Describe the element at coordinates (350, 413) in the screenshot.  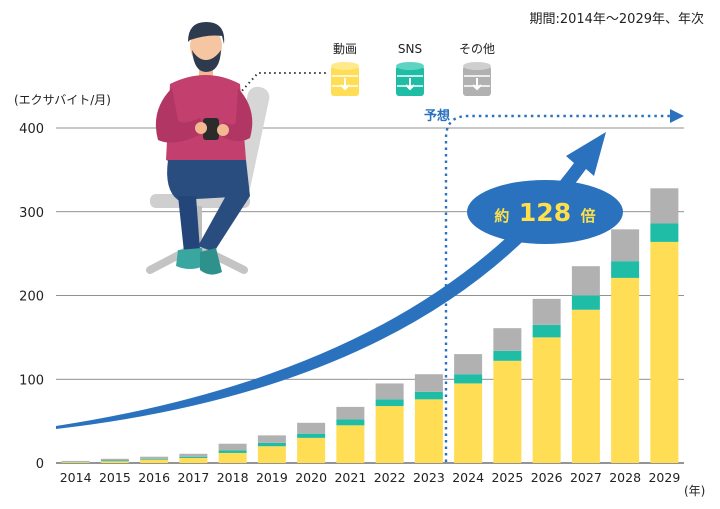
I see `bar-other-2021` at that location.